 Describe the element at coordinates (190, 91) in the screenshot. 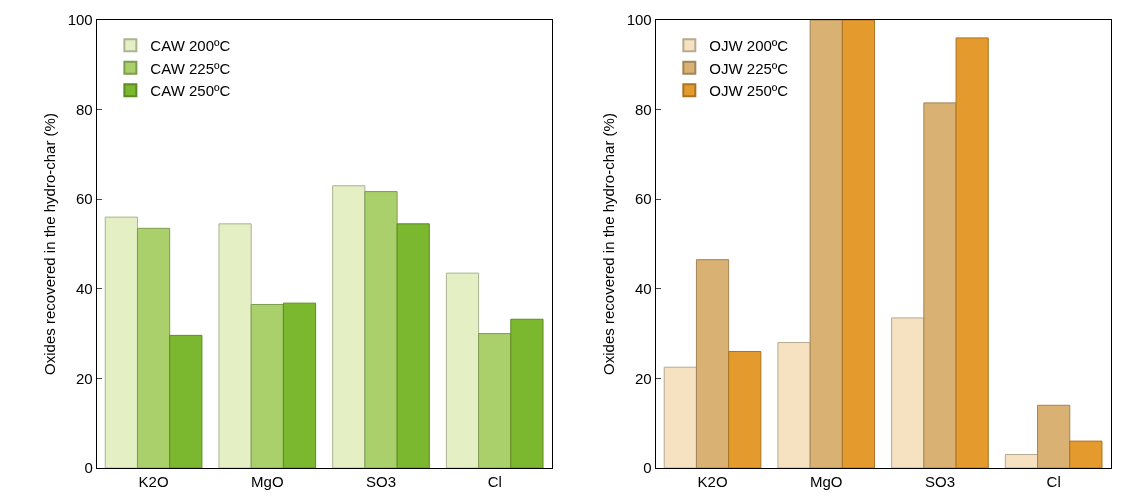

I see `legend-label: CAW 250ºC` at that location.